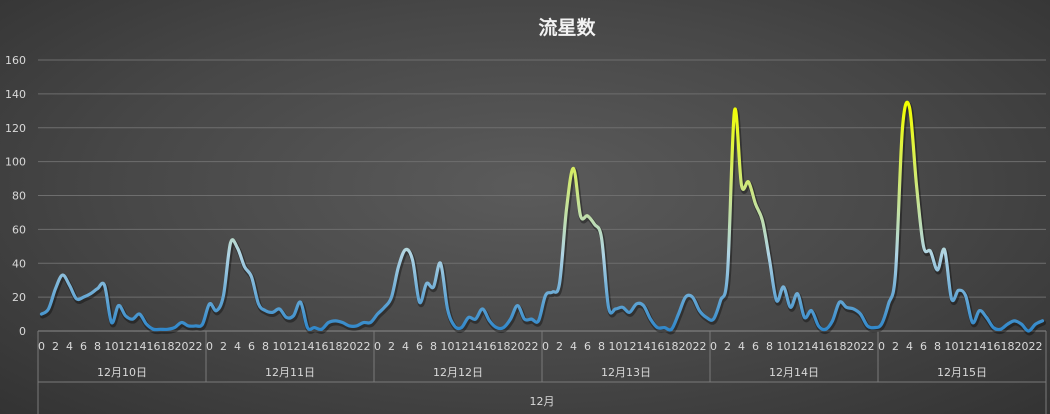 The image size is (1050, 414). Describe the element at coordinates (22, 331) in the screenshot. I see `y-tick-label: 0` at that location.